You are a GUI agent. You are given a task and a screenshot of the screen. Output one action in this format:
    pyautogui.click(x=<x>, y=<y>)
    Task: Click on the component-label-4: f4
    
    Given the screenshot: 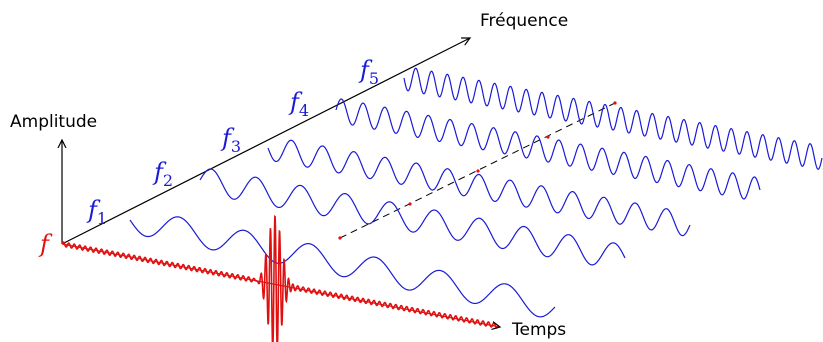 What is the action you would take?
    pyautogui.click(x=298, y=104)
    